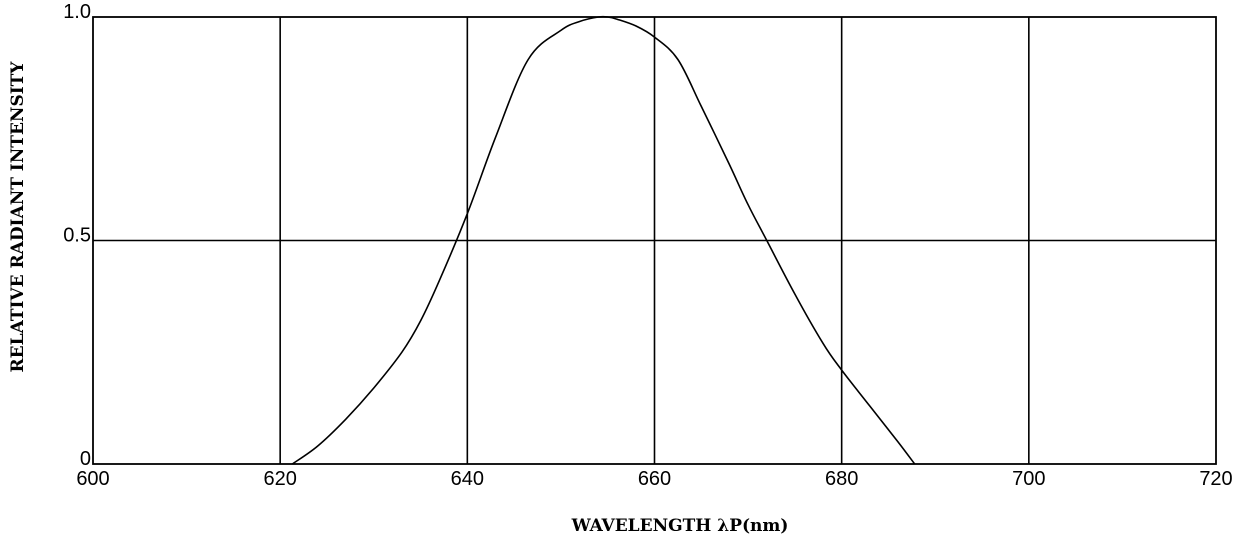  I want to click on x-tick-label: 640, so click(467, 479).